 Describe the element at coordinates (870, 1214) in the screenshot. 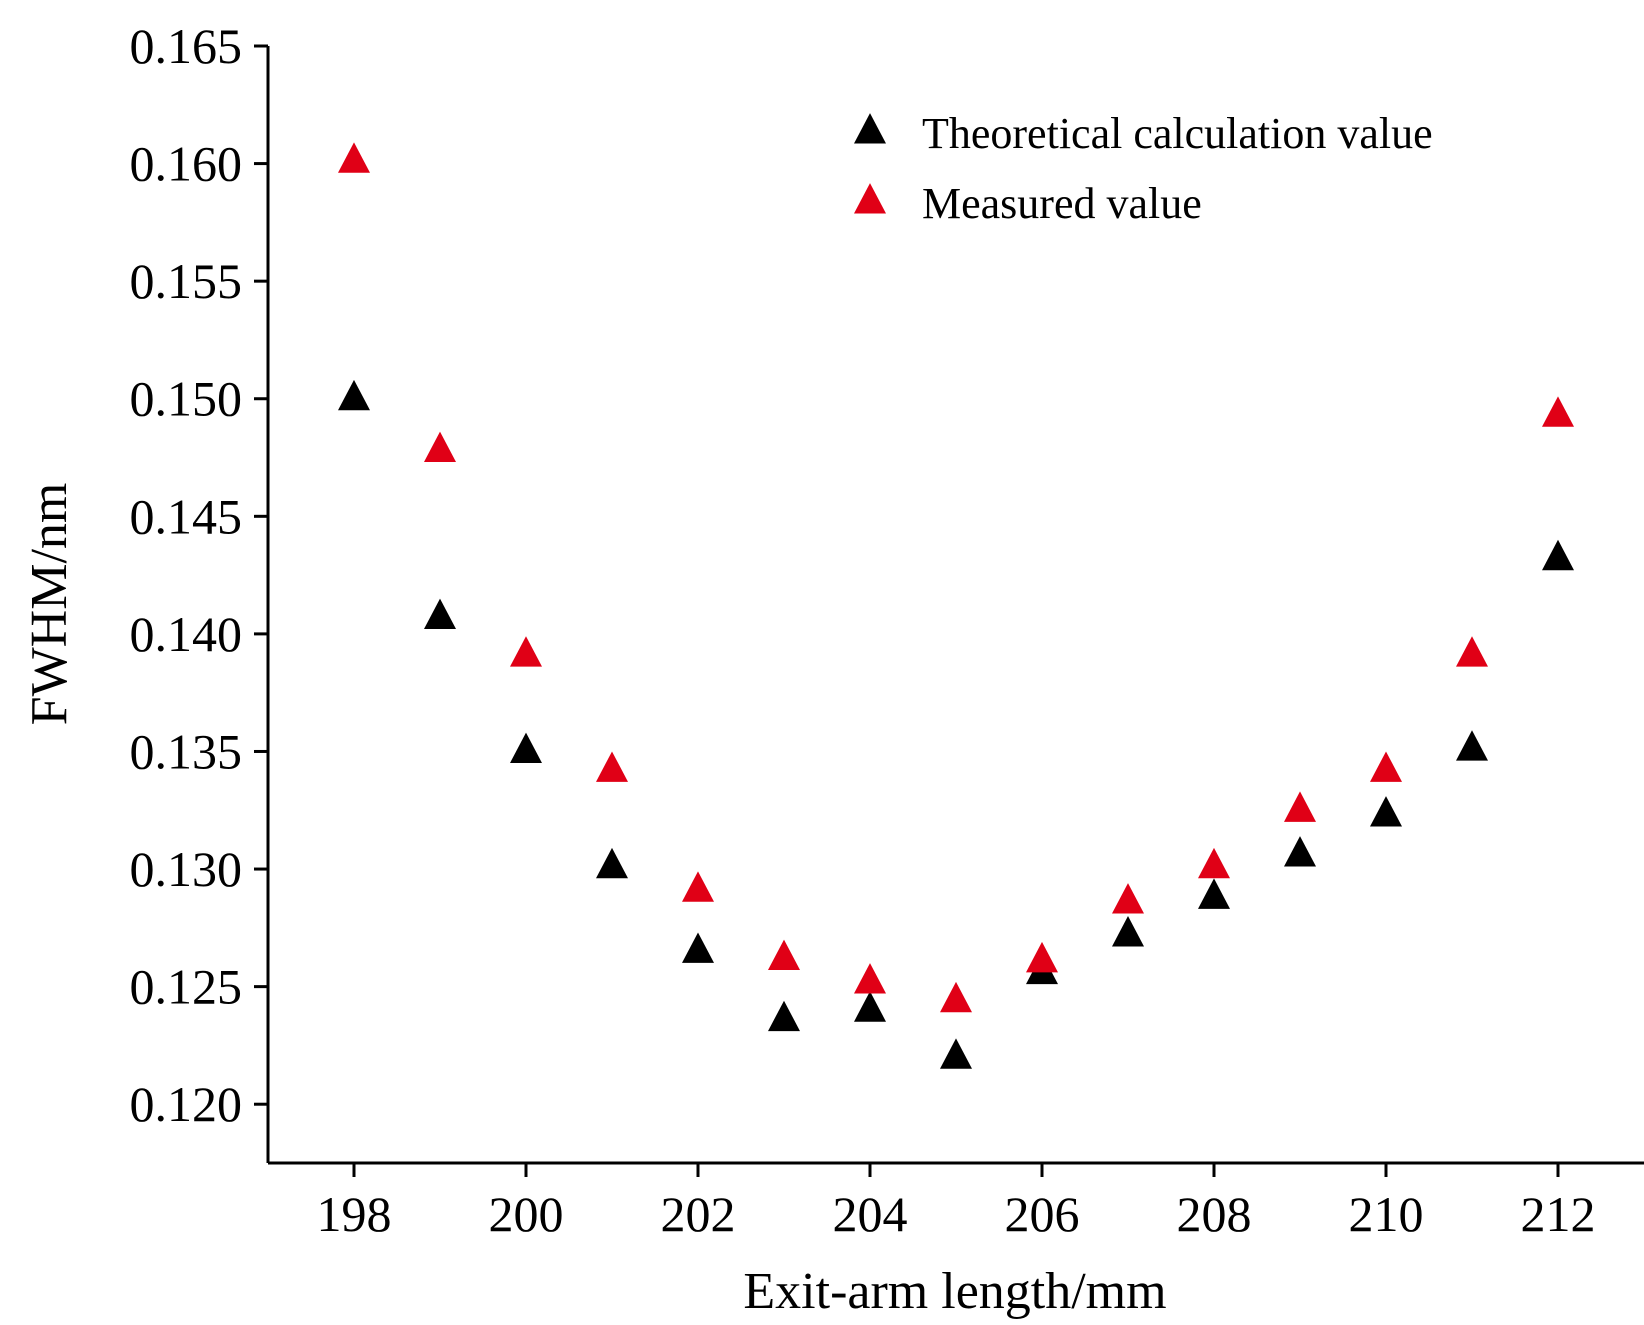

I see `x-tick-label: 204` at that location.